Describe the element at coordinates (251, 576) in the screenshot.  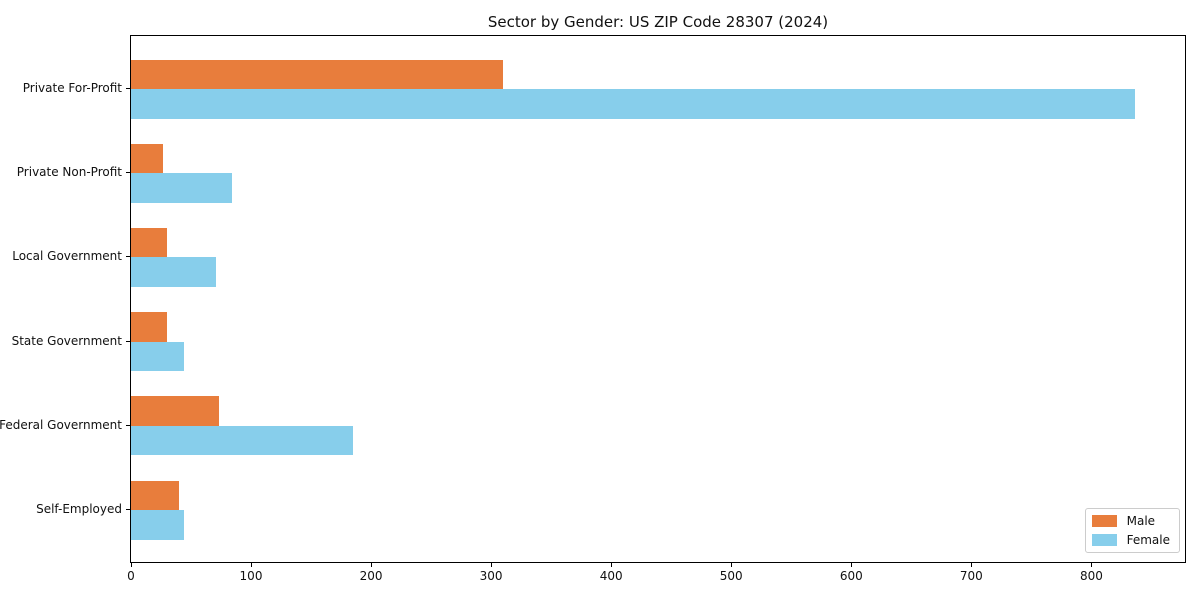
I see `x-axis-label: 100` at that location.